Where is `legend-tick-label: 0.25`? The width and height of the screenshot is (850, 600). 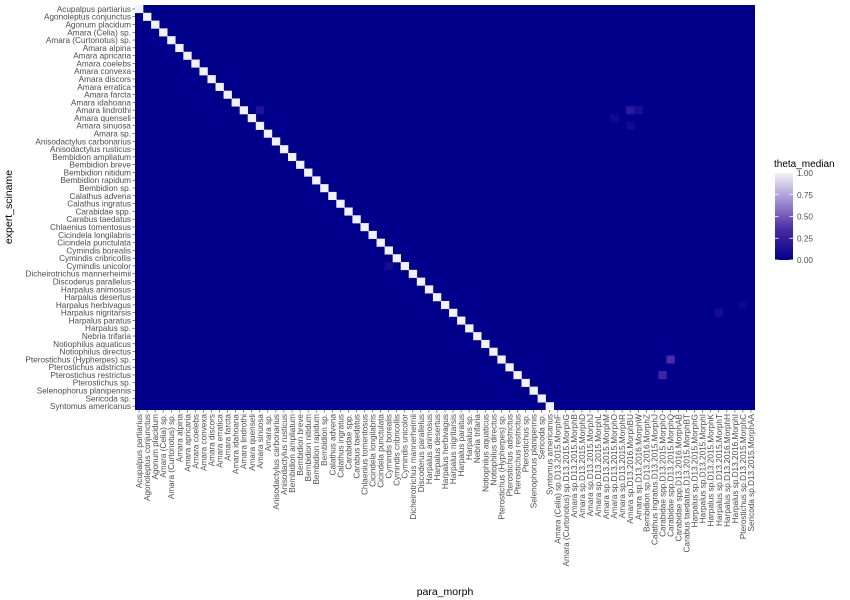
legend-tick-label: 0.25 is located at coordinates (805, 238).